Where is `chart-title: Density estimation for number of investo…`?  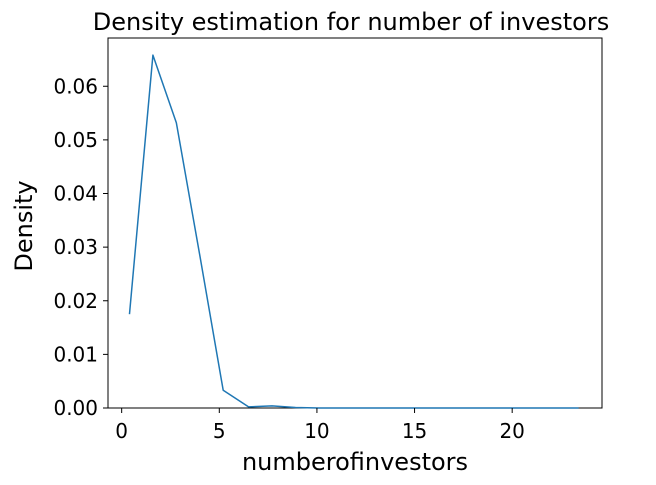 chart-title: Density estimation for number of investo… is located at coordinates (351, 22).